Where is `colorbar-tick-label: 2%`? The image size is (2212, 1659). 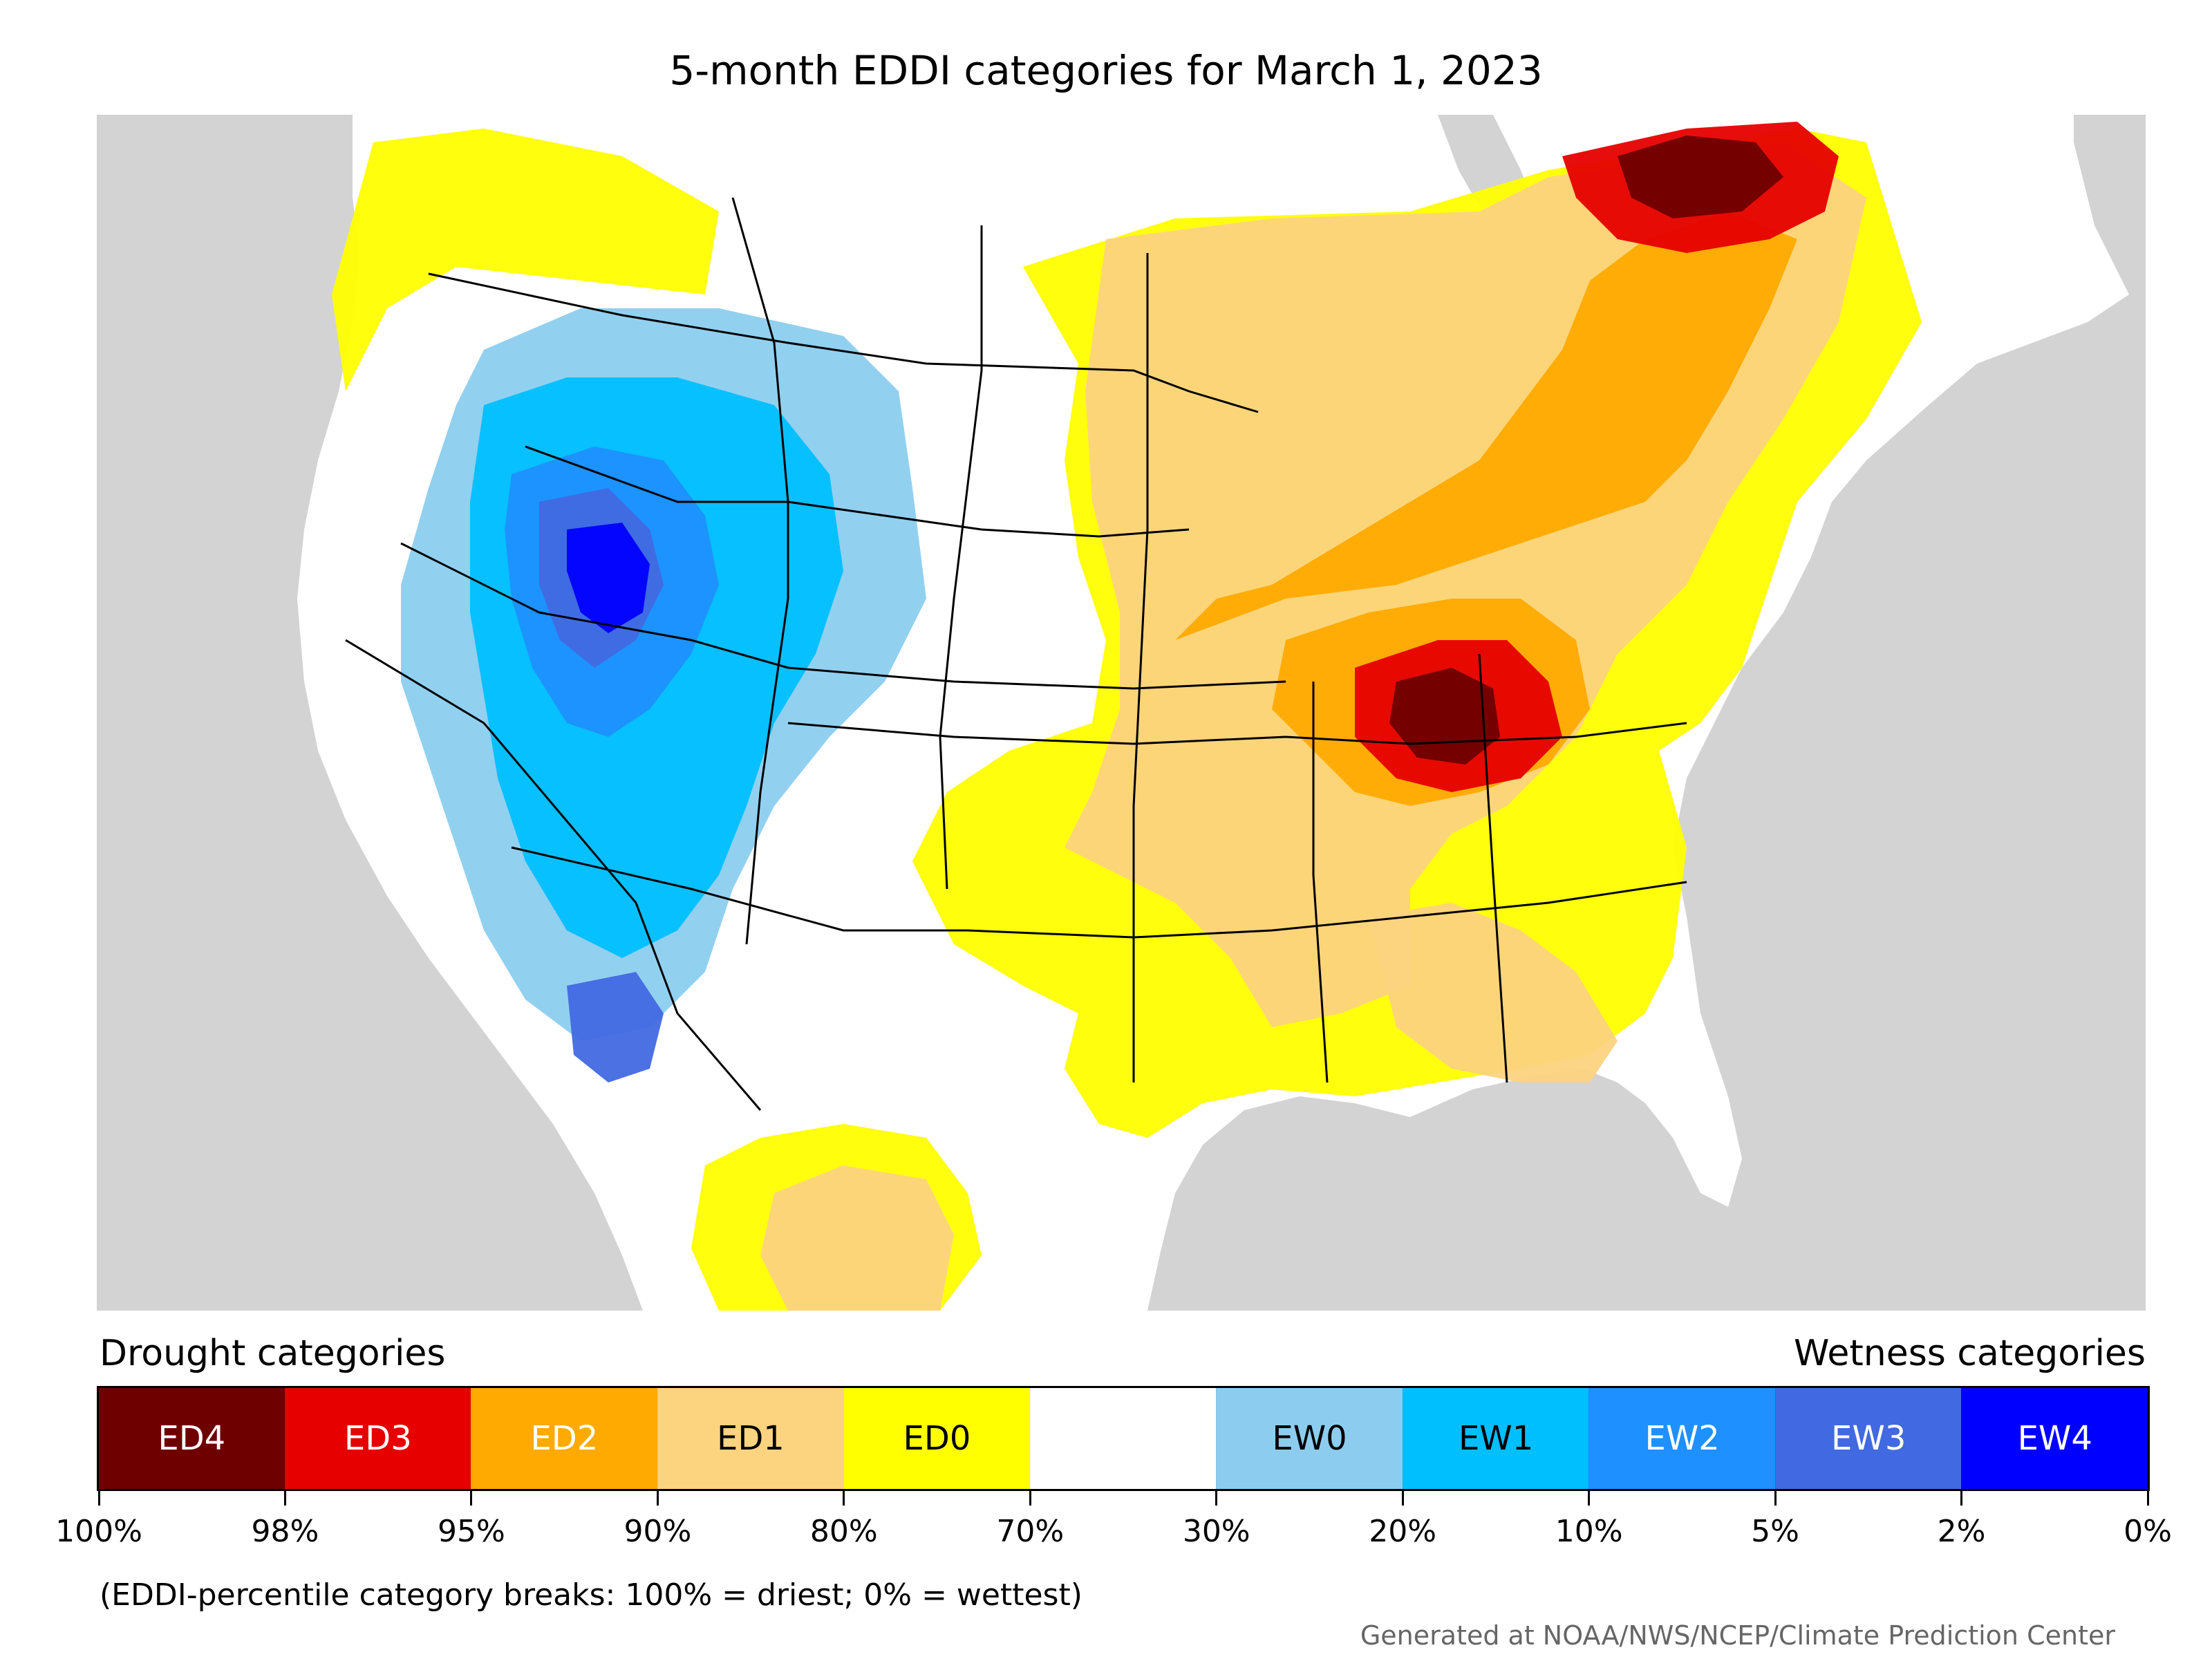
colorbar-tick-label: 2% is located at coordinates (1961, 1531).